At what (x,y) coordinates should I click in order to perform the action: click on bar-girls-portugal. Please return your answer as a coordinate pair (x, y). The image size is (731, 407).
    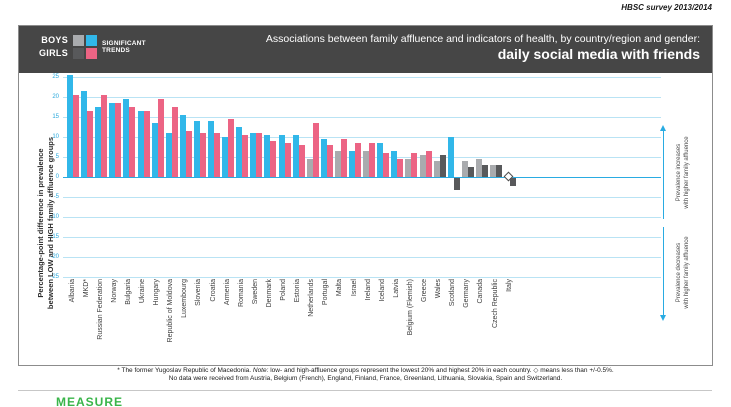
    Looking at the image, I should click on (329, 161).